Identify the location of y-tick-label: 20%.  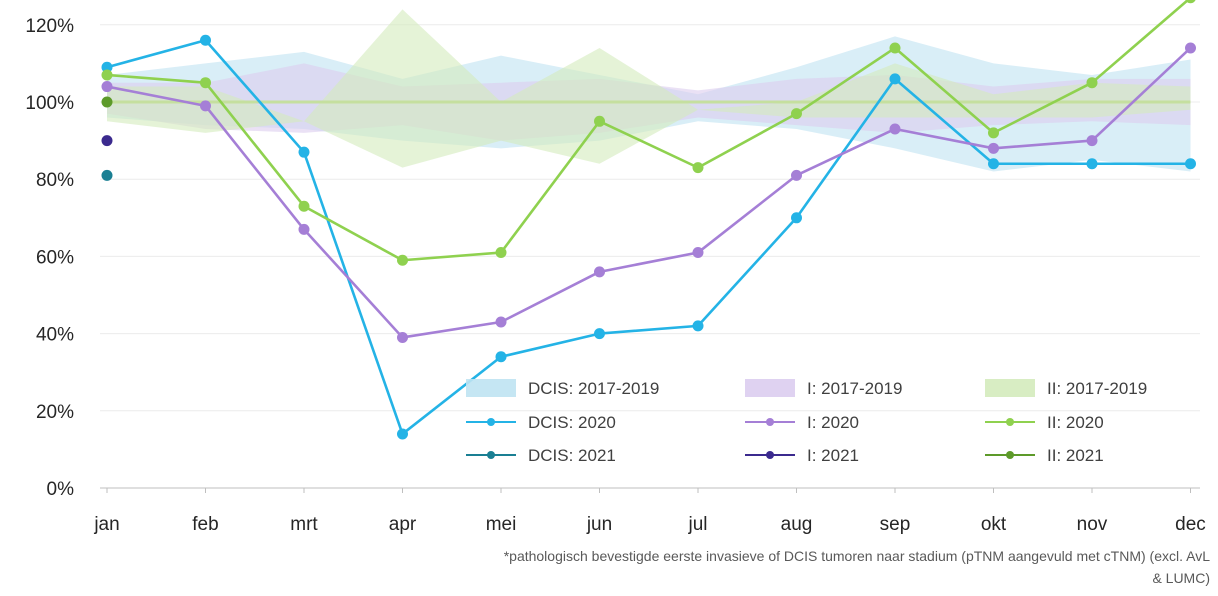
(55, 412).